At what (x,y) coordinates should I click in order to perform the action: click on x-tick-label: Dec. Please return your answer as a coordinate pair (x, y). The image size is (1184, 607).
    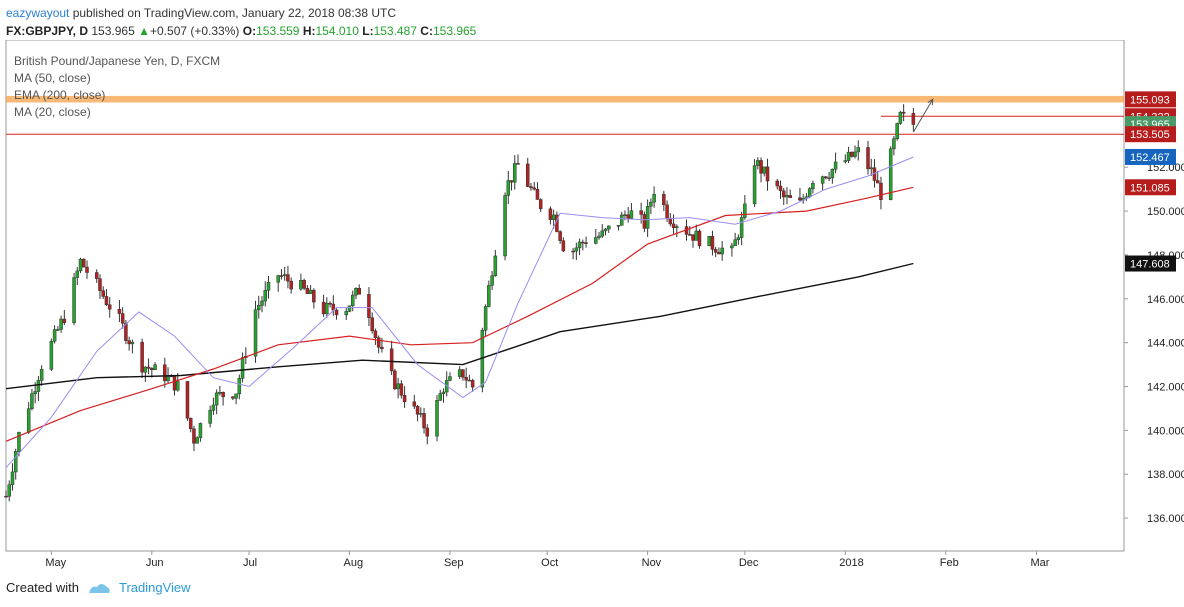
    Looking at the image, I should click on (749, 563).